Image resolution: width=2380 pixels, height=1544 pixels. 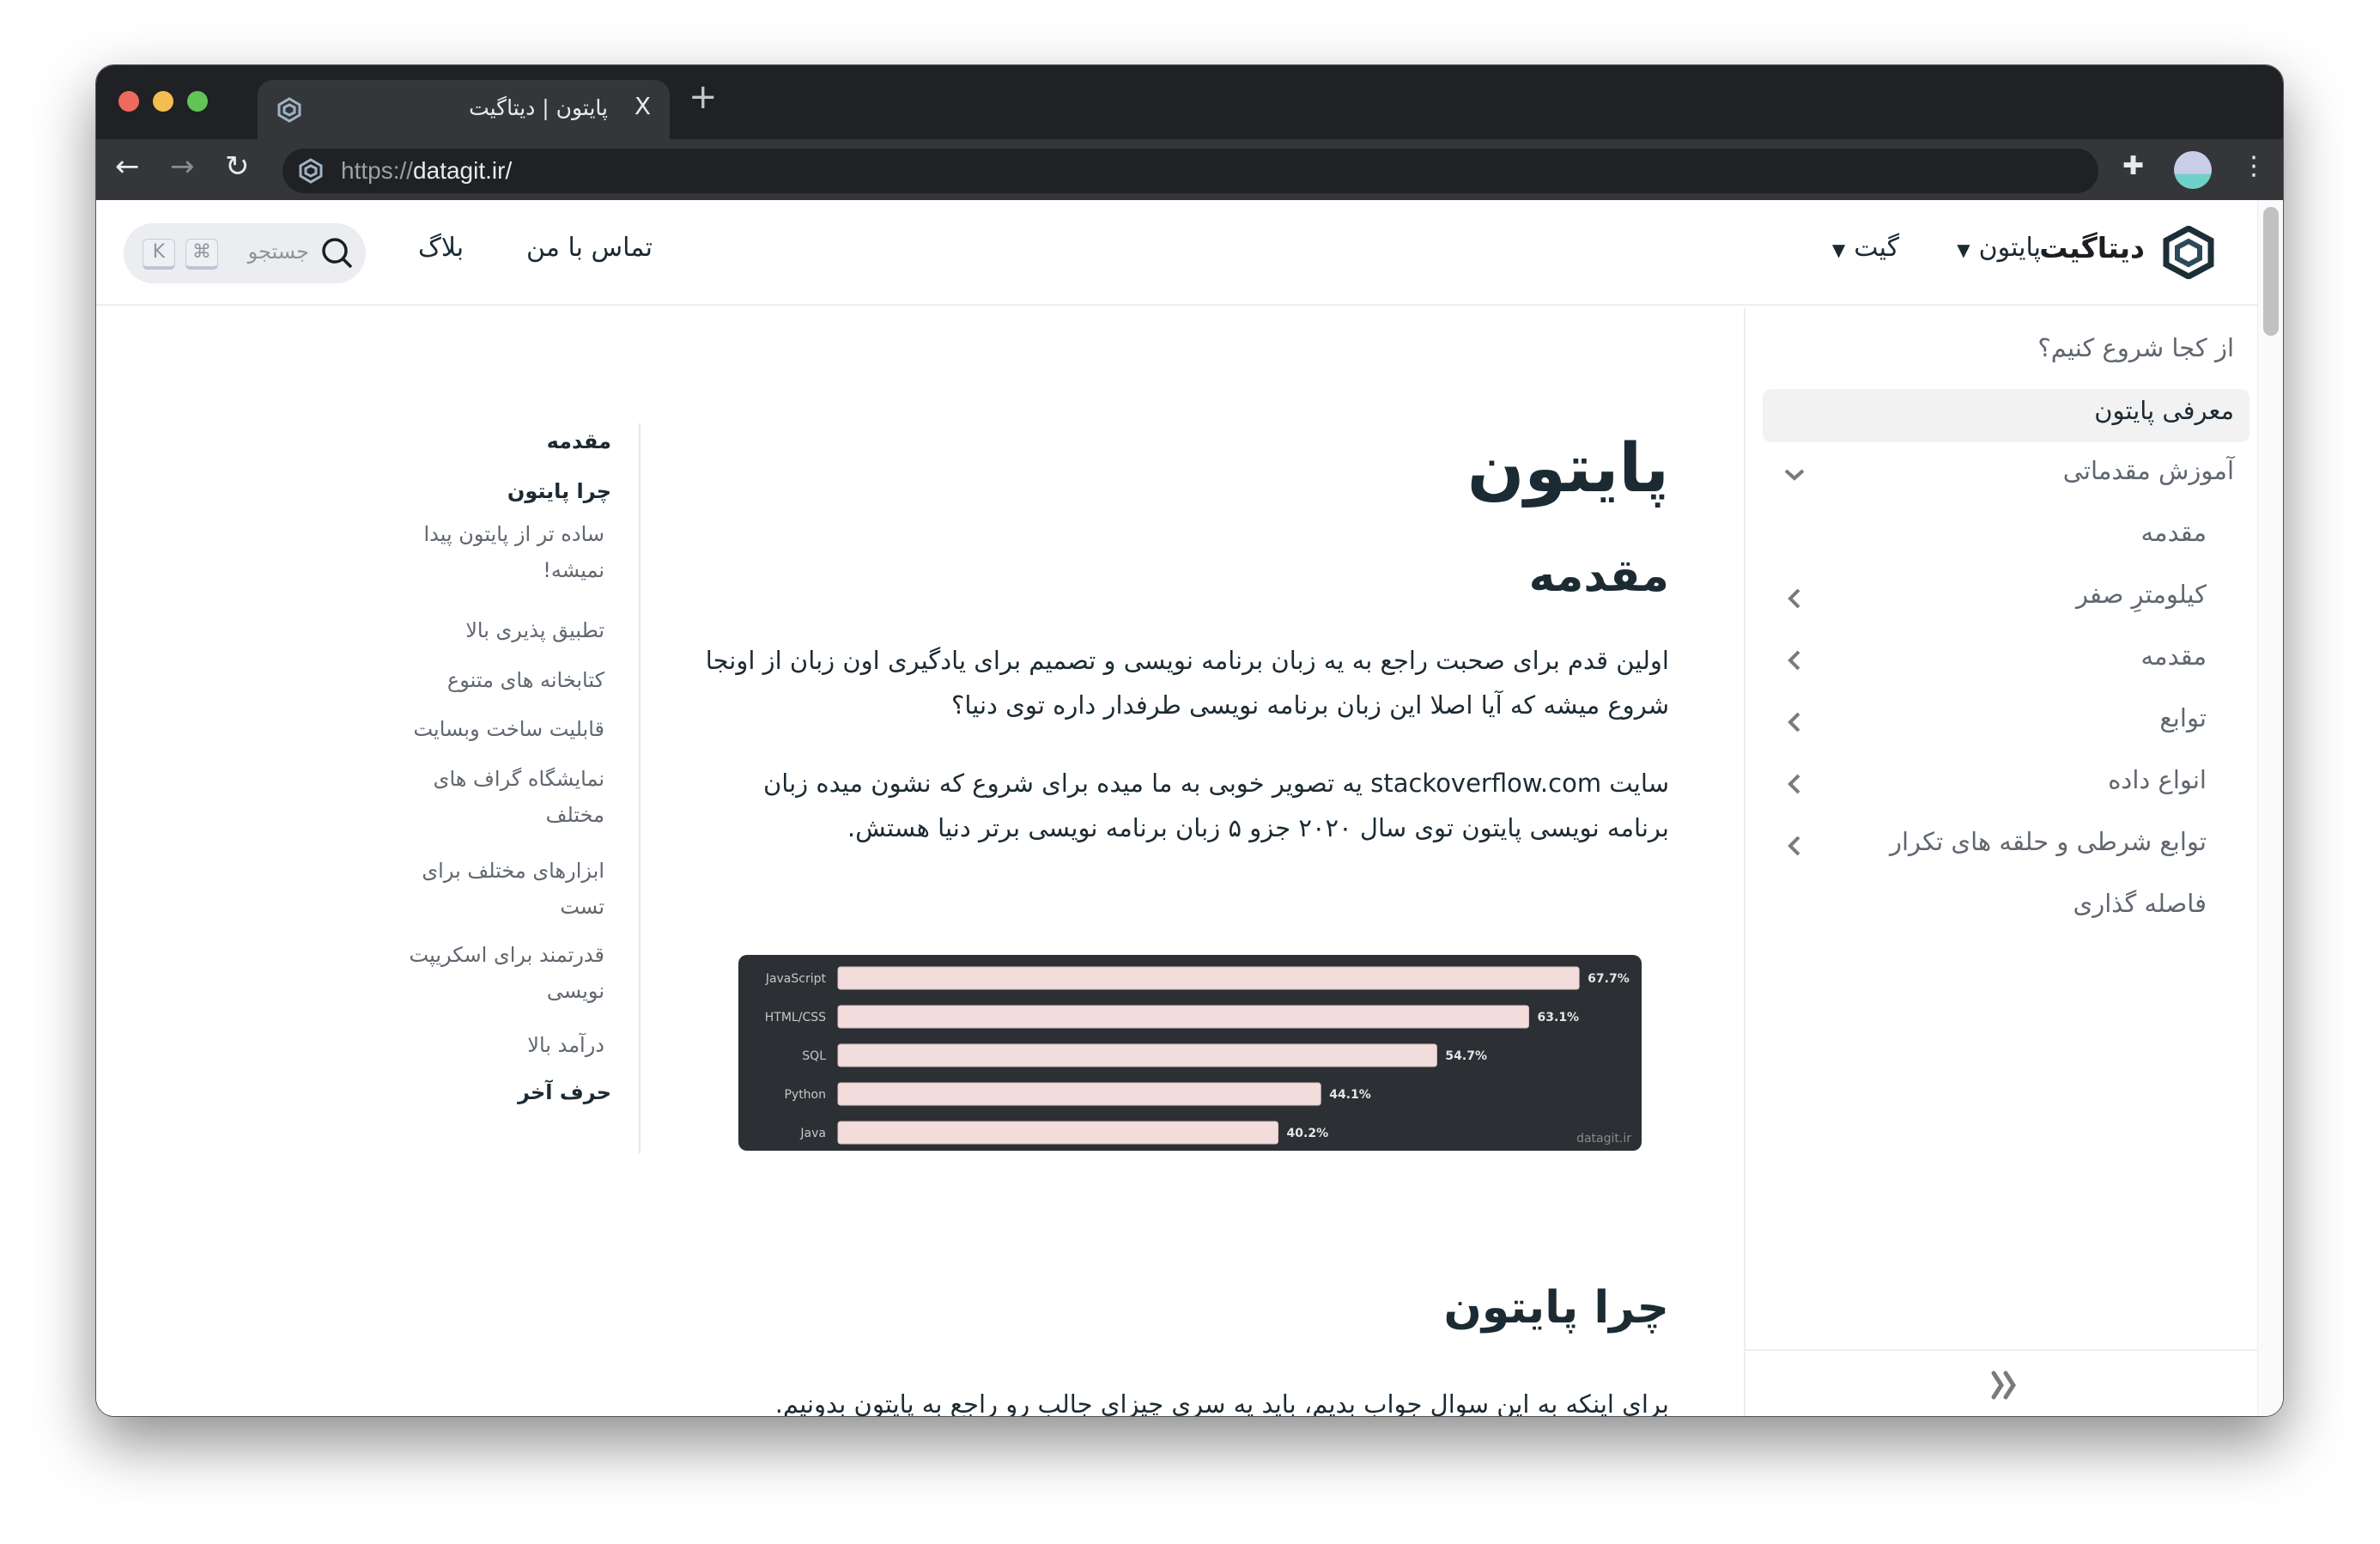 I want to click on close-tab-button: X, so click(x=642, y=106).